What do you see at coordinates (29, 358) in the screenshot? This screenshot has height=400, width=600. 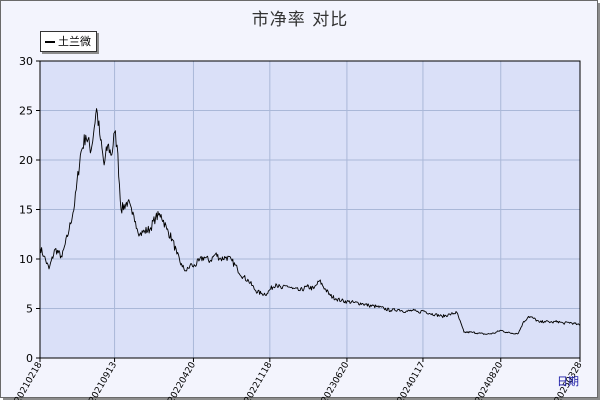 I see `y-tick-label: 0` at bounding box center [29, 358].